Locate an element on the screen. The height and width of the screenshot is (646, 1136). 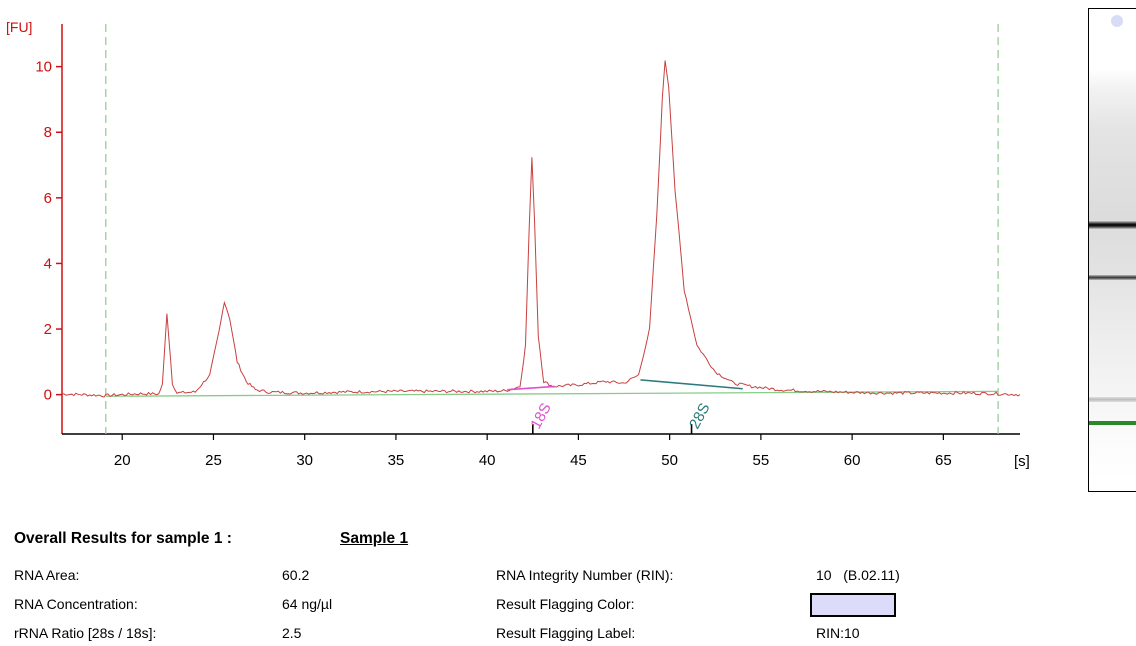
peak-baseline-18s is located at coordinates (531, 388).